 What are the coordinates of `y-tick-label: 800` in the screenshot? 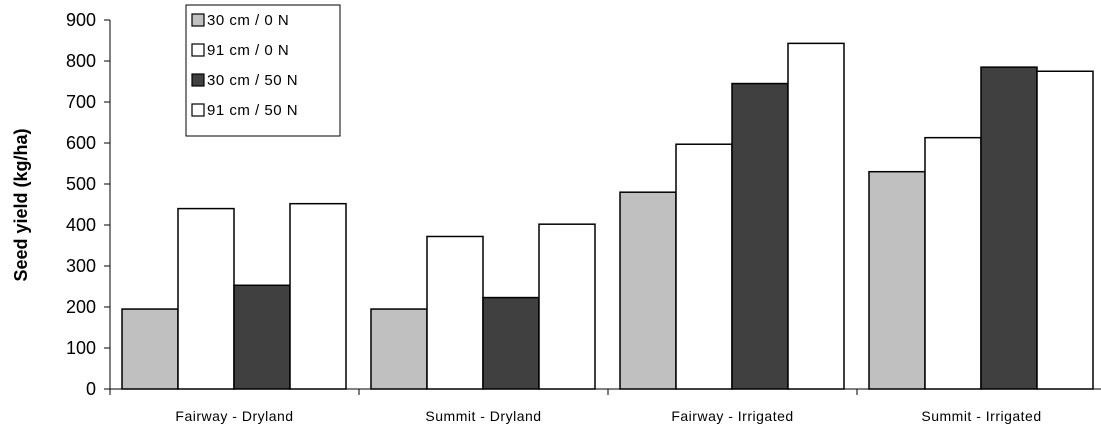 It's located at (81, 61).